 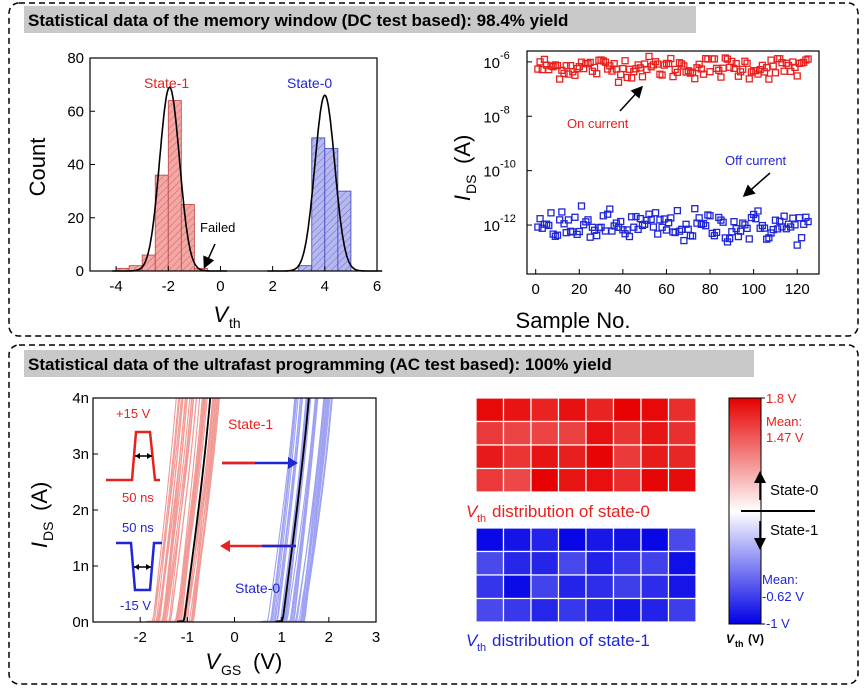 I want to click on scatter-y-label-sub: DS, so click(x=471, y=184).